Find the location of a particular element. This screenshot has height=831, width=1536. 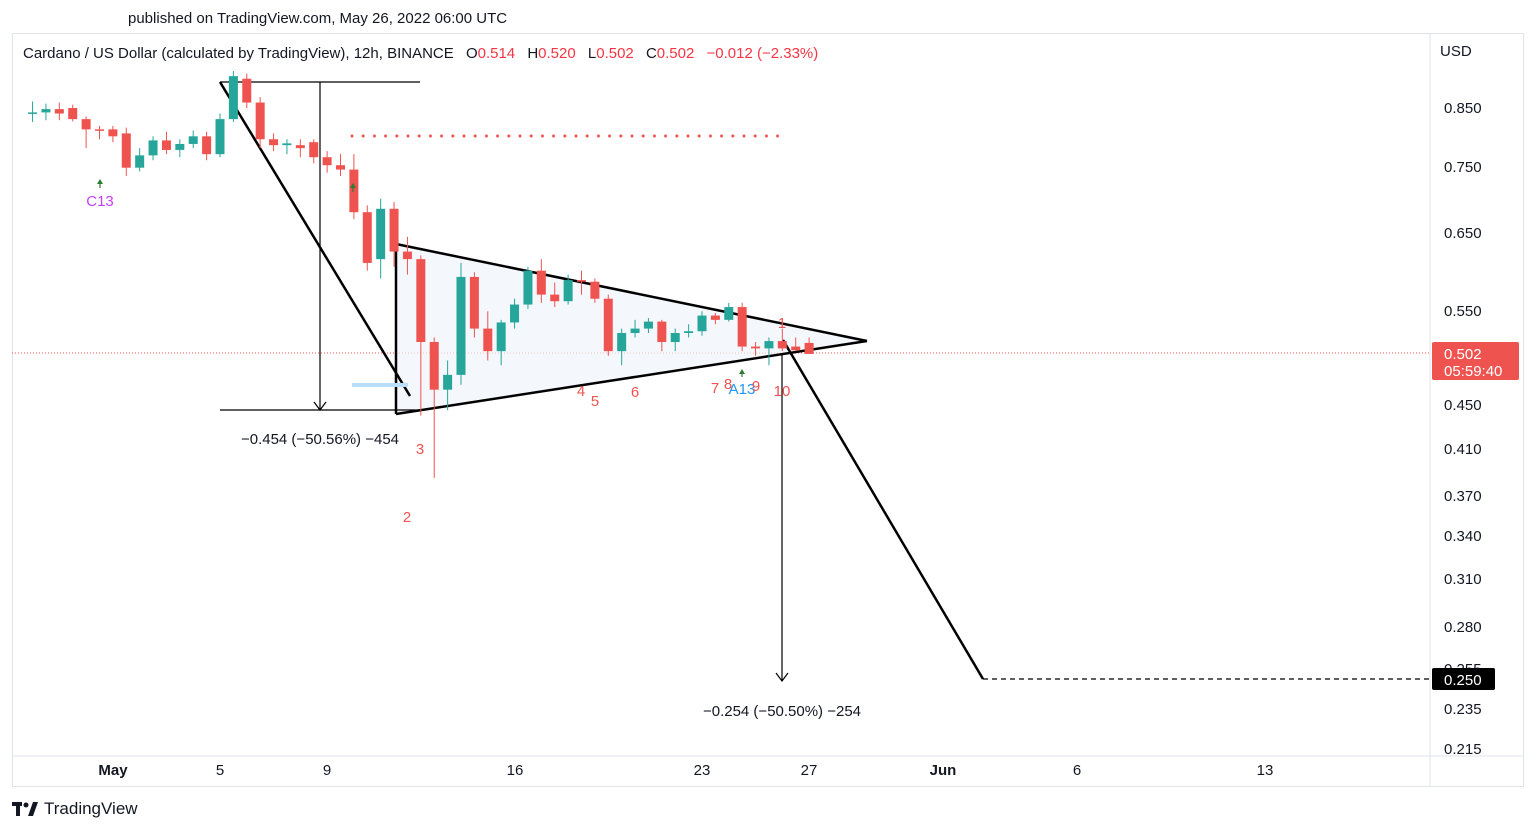

x-axis: May 5 9 16 23 27 Jun 6 13 is located at coordinates (685, 770).